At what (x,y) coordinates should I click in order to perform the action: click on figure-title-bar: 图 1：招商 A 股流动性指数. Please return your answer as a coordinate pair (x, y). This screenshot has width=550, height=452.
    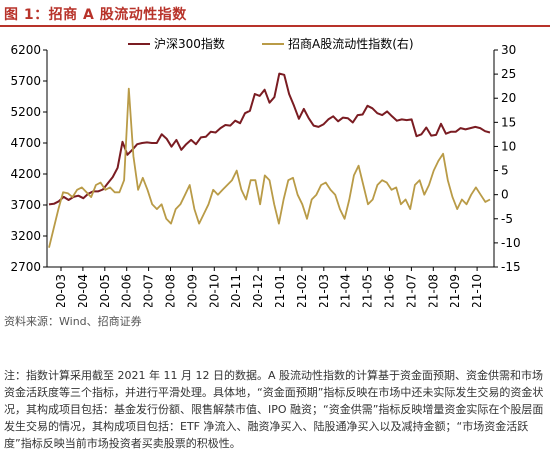
    Looking at the image, I should click on (275, 13).